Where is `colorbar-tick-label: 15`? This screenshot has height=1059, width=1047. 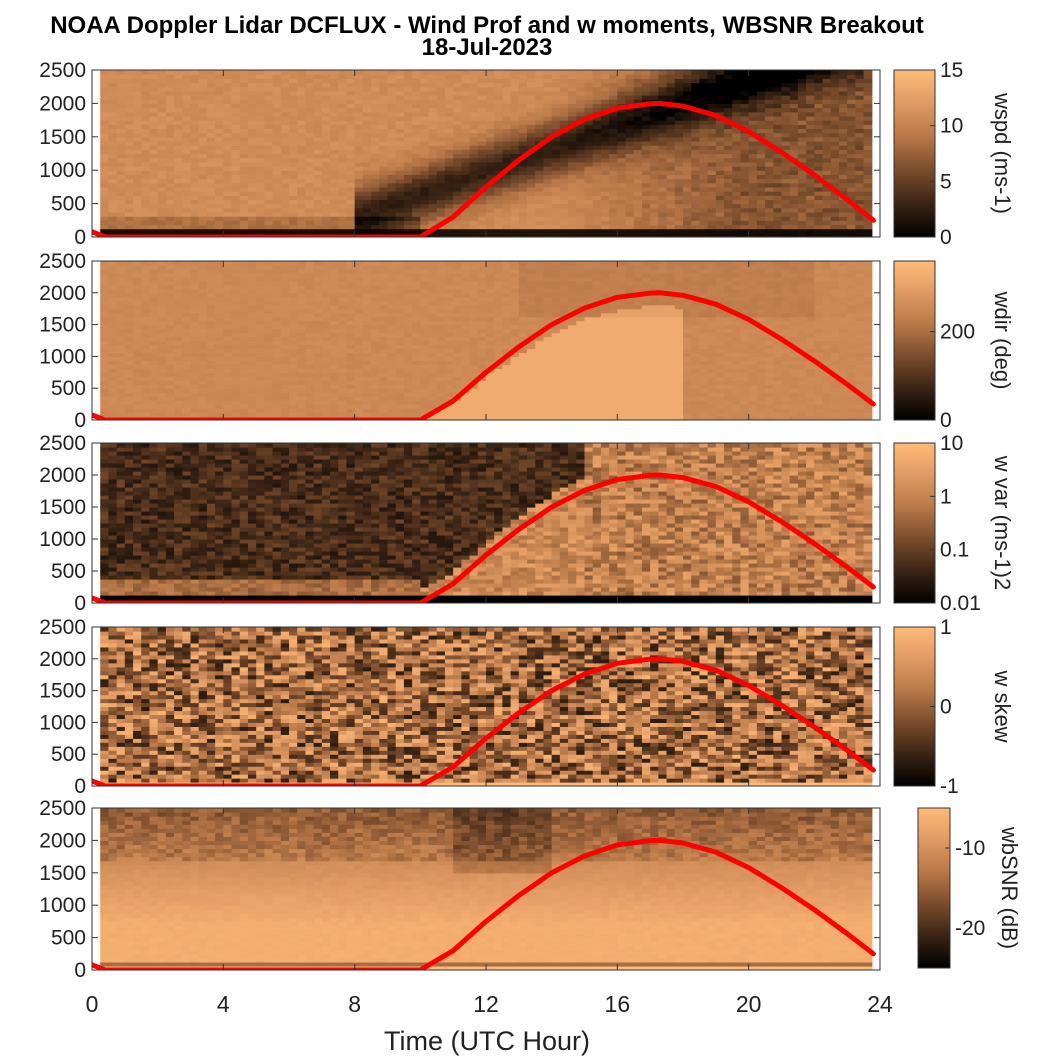
colorbar-tick-label: 15 is located at coordinates (951, 70).